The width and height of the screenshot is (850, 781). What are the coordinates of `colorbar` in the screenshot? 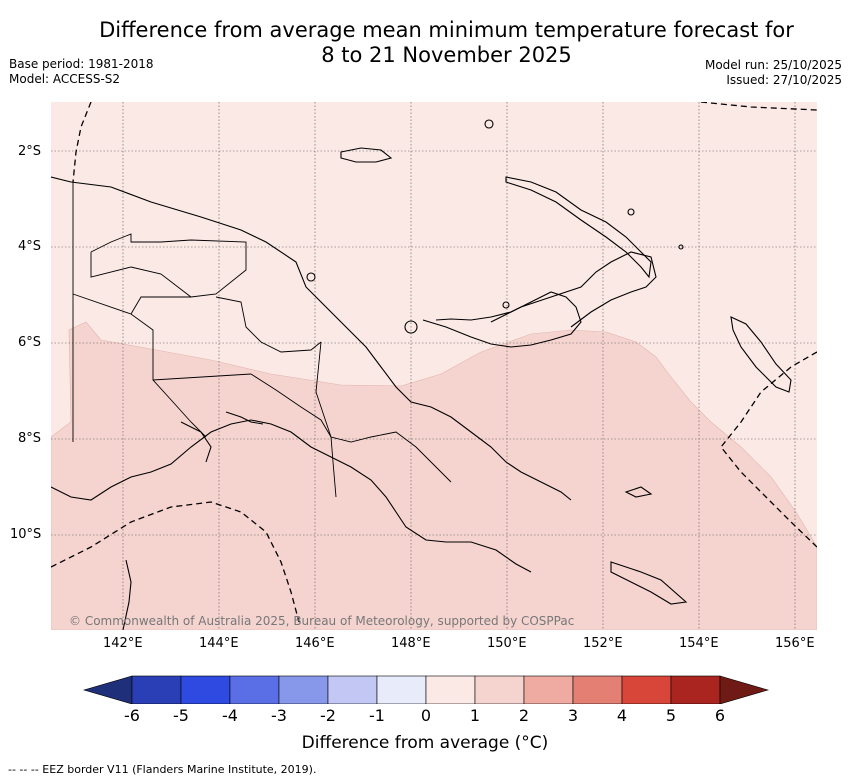 It's located at (426, 689).